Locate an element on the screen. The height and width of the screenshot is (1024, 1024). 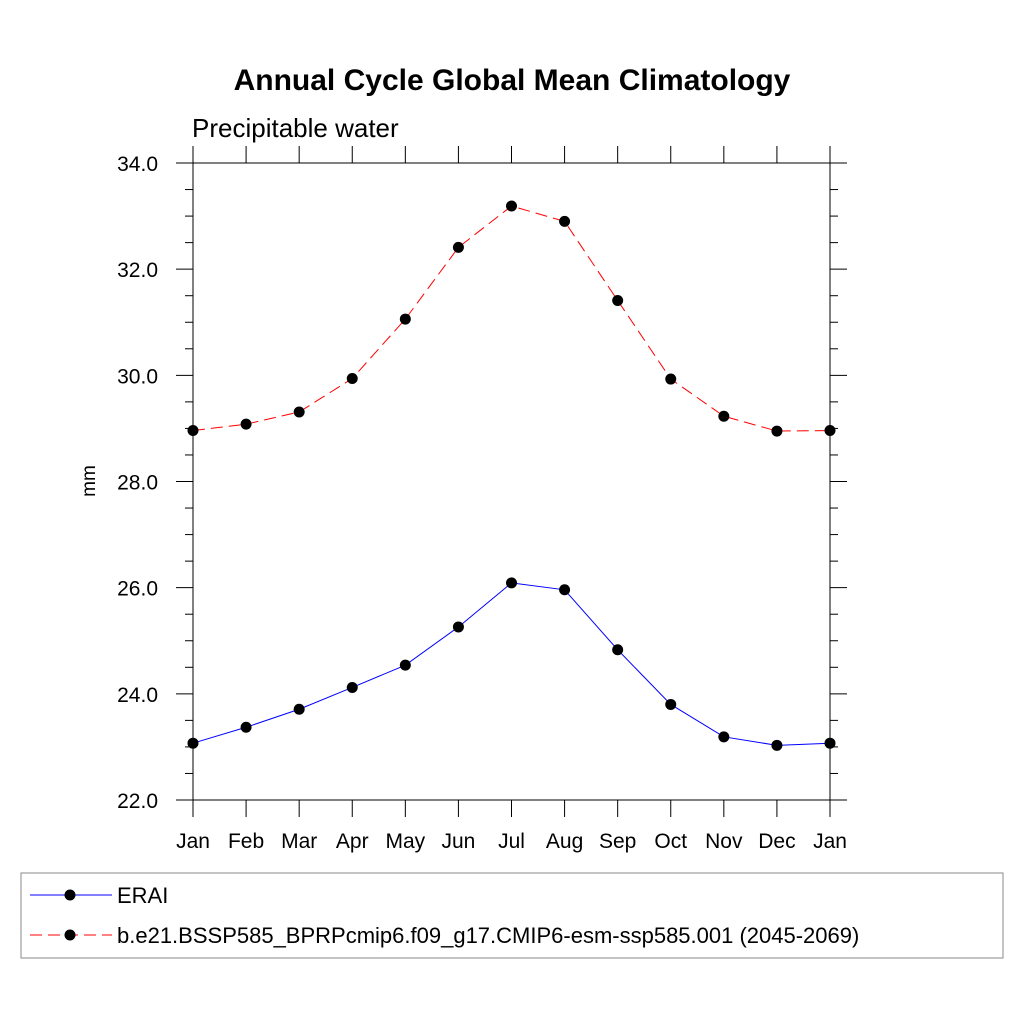
x-tick-label: Jun is located at coordinates (458, 841).